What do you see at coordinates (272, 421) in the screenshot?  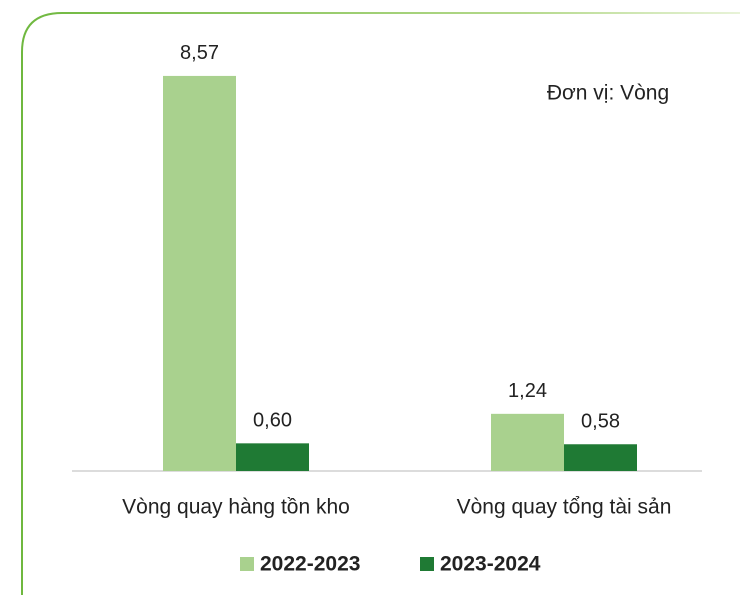 I see `data-label: 0,60` at bounding box center [272, 421].